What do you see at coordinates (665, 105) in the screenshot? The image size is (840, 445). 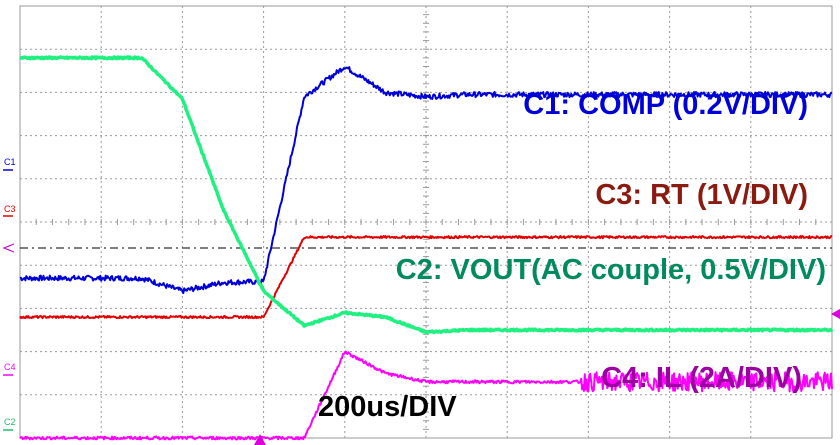 I see `comp-label: C1: COMP (0.2V/DIV)` at bounding box center [665, 105].